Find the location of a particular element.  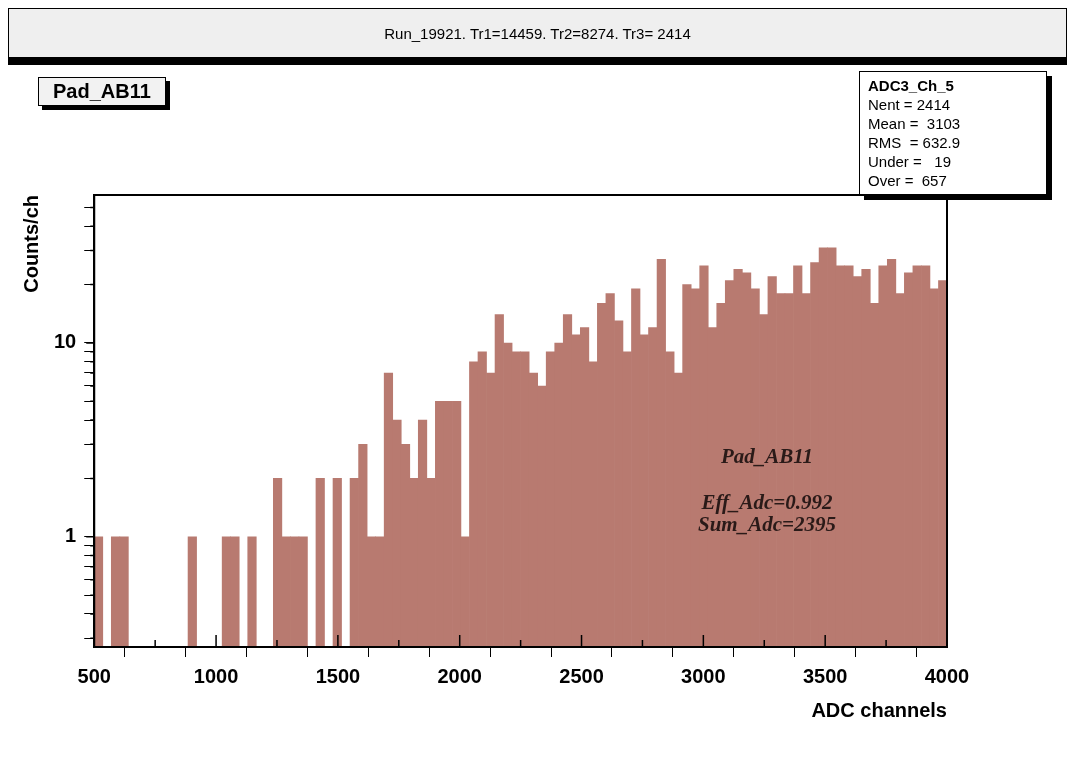

x-tick-label: 1500 is located at coordinates (338, 675).